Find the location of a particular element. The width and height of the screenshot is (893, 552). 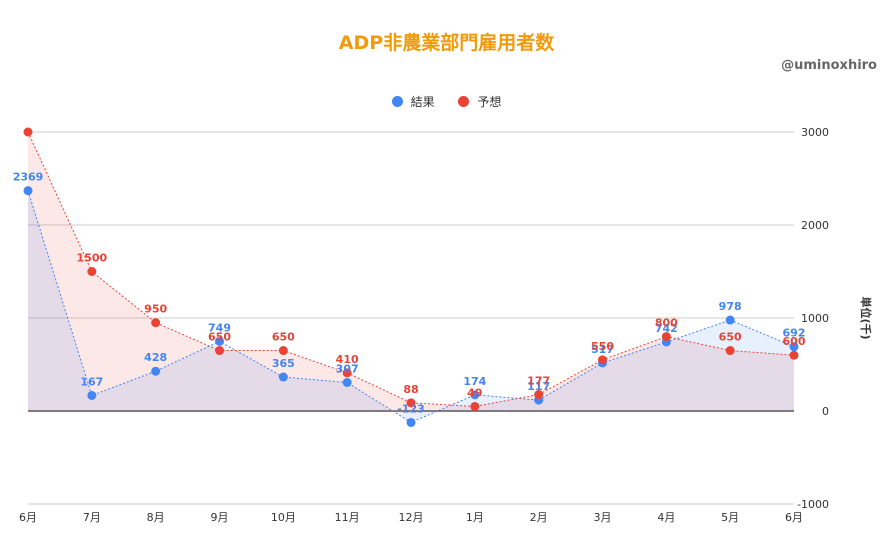

chart-title: ADP非農業部門雇用者数 is located at coordinates (446, 43).